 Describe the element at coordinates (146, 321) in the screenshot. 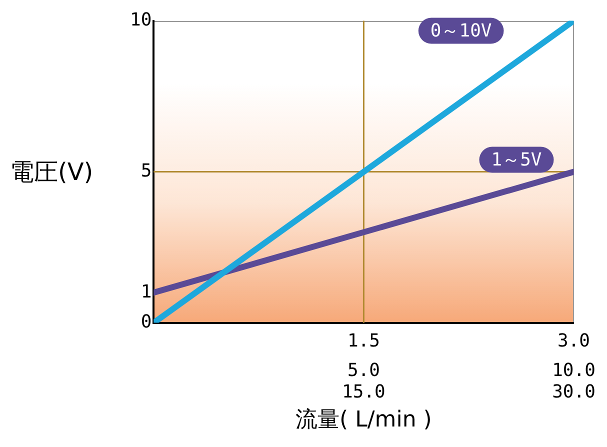

I see `y-tick-label: 0` at that location.